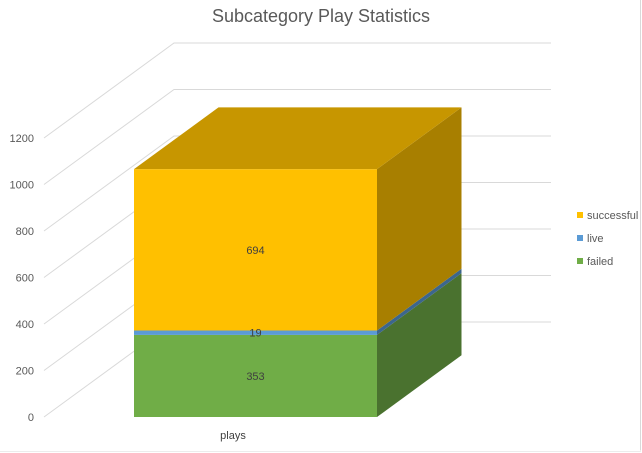 This screenshot has height=453, width=642. Describe the element at coordinates (25, 372) in the screenshot. I see `y-tick-label: 200` at that location.